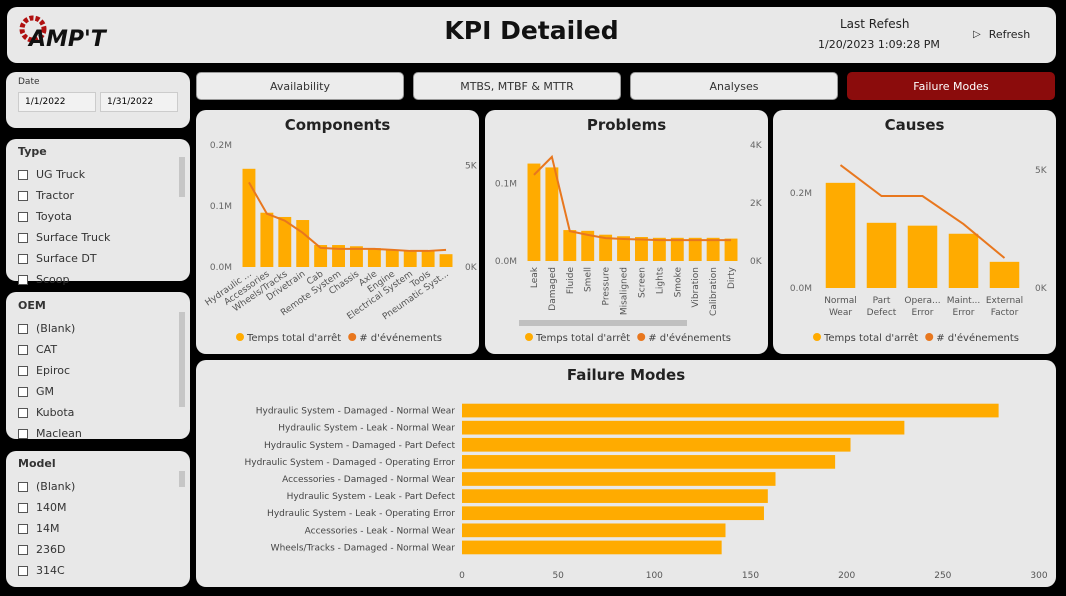 The image size is (1066, 596). What do you see at coordinates (535, 277) in the screenshot?
I see `x-tick-label: Leak` at bounding box center [535, 277].